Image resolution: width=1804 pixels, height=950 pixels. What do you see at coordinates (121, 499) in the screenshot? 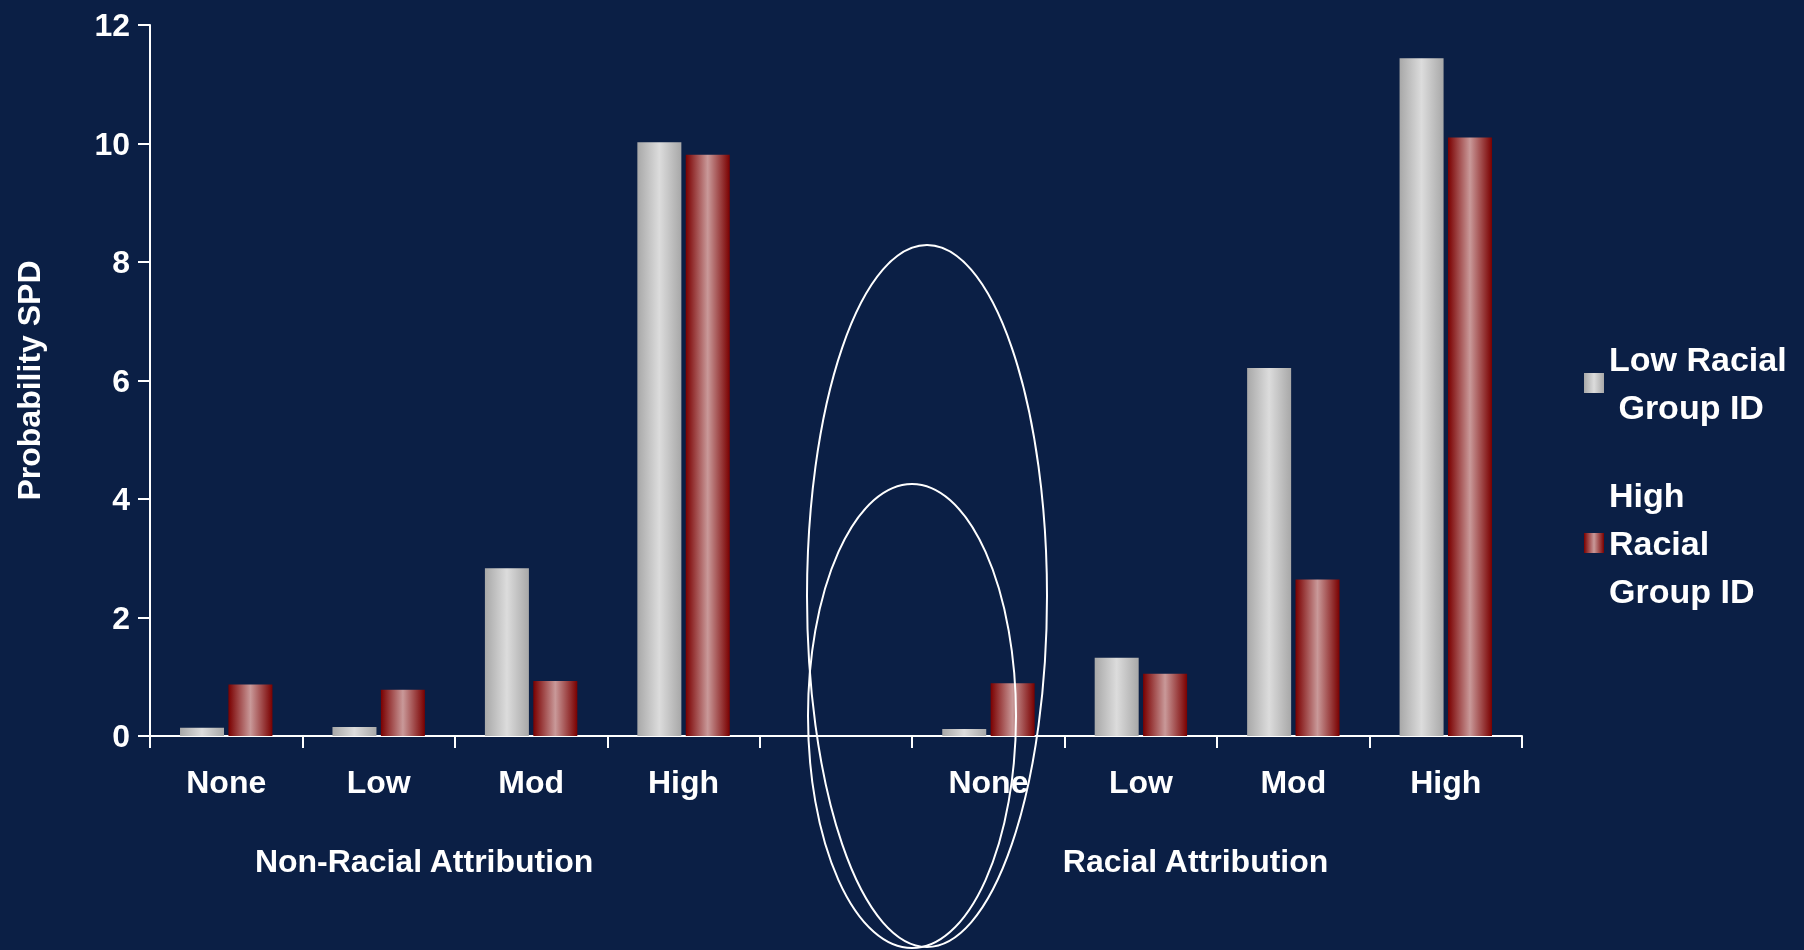
I see `y-tick-label: 4` at bounding box center [121, 499].